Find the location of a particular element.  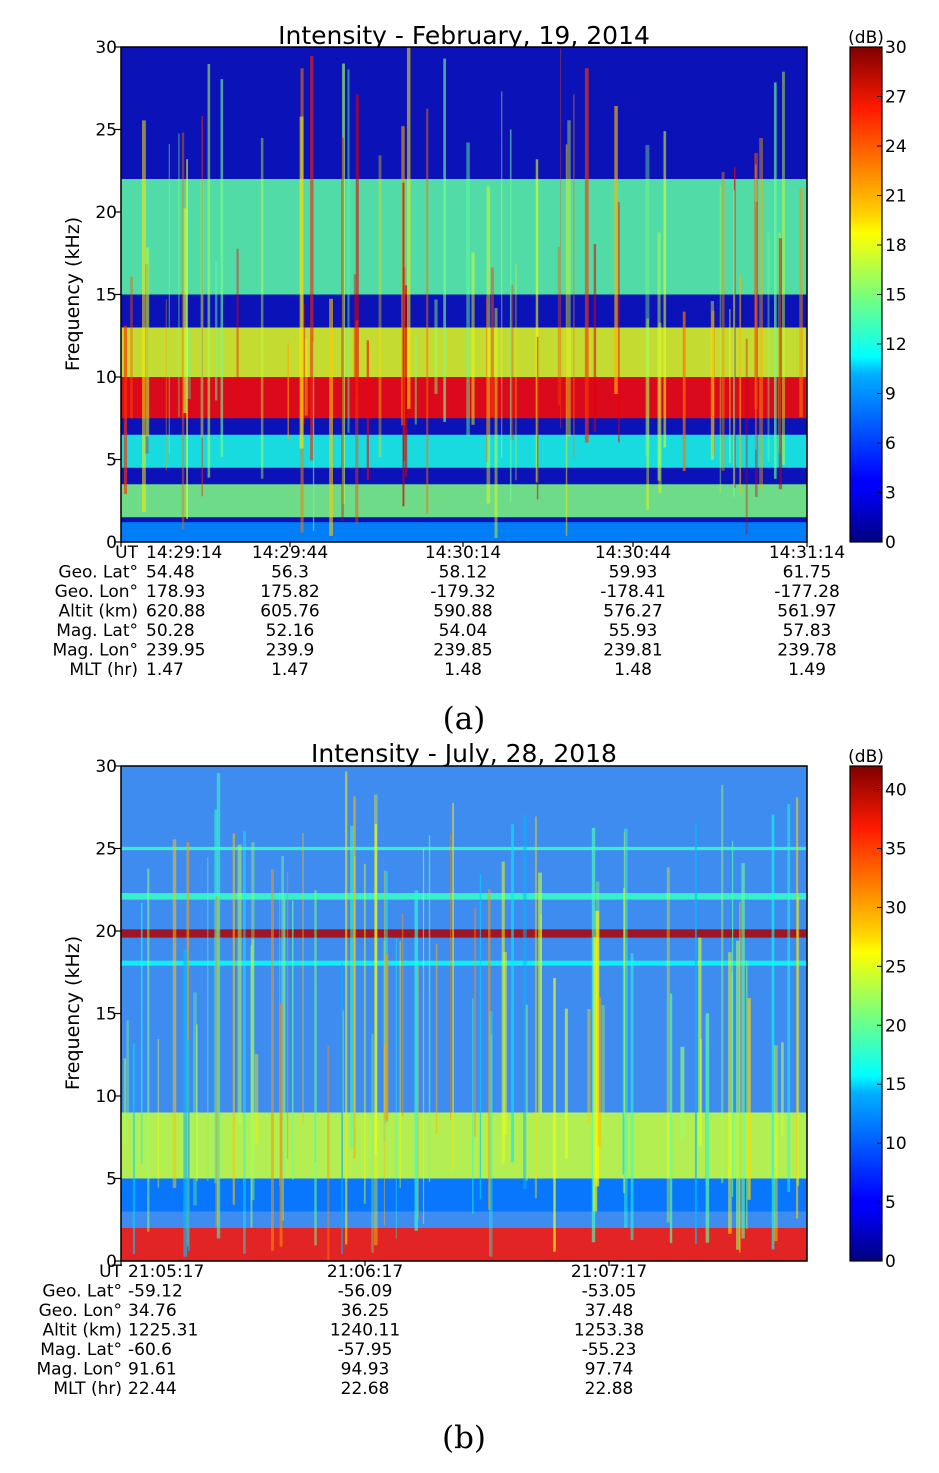

row-value: 94.93 is located at coordinates (365, 1370).